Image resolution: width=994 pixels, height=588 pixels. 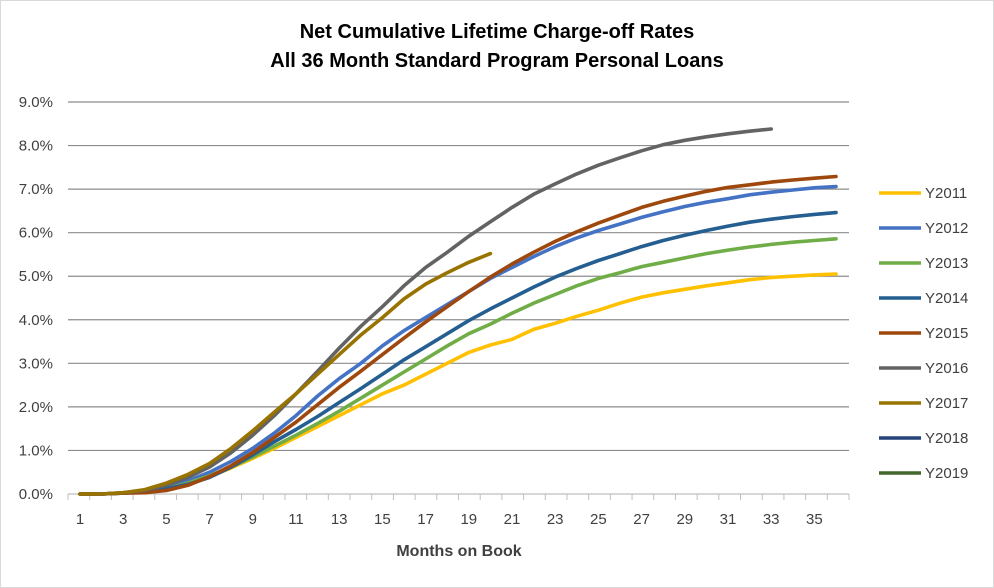 What do you see at coordinates (684, 519) in the screenshot?
I see `x-tick-label: 29` at bounding box center [684, 519].